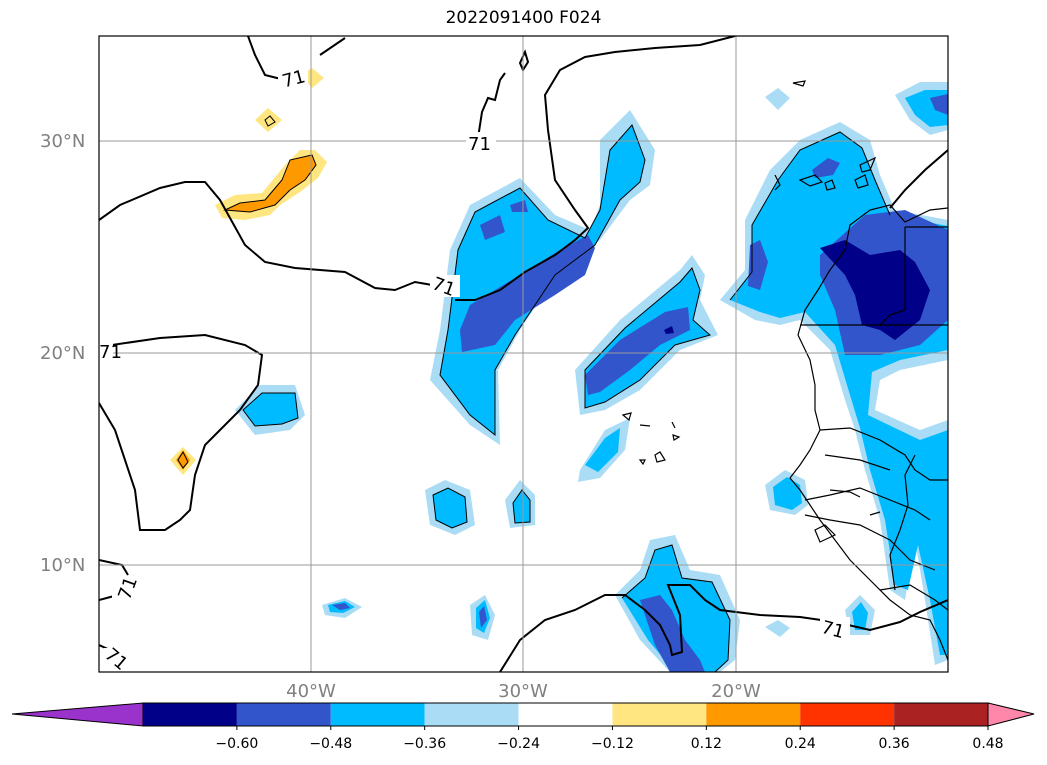 The width and height of the screenshot is (1047, 765). I want to click on map-title: 2022091400 F024, so click(523, 18).